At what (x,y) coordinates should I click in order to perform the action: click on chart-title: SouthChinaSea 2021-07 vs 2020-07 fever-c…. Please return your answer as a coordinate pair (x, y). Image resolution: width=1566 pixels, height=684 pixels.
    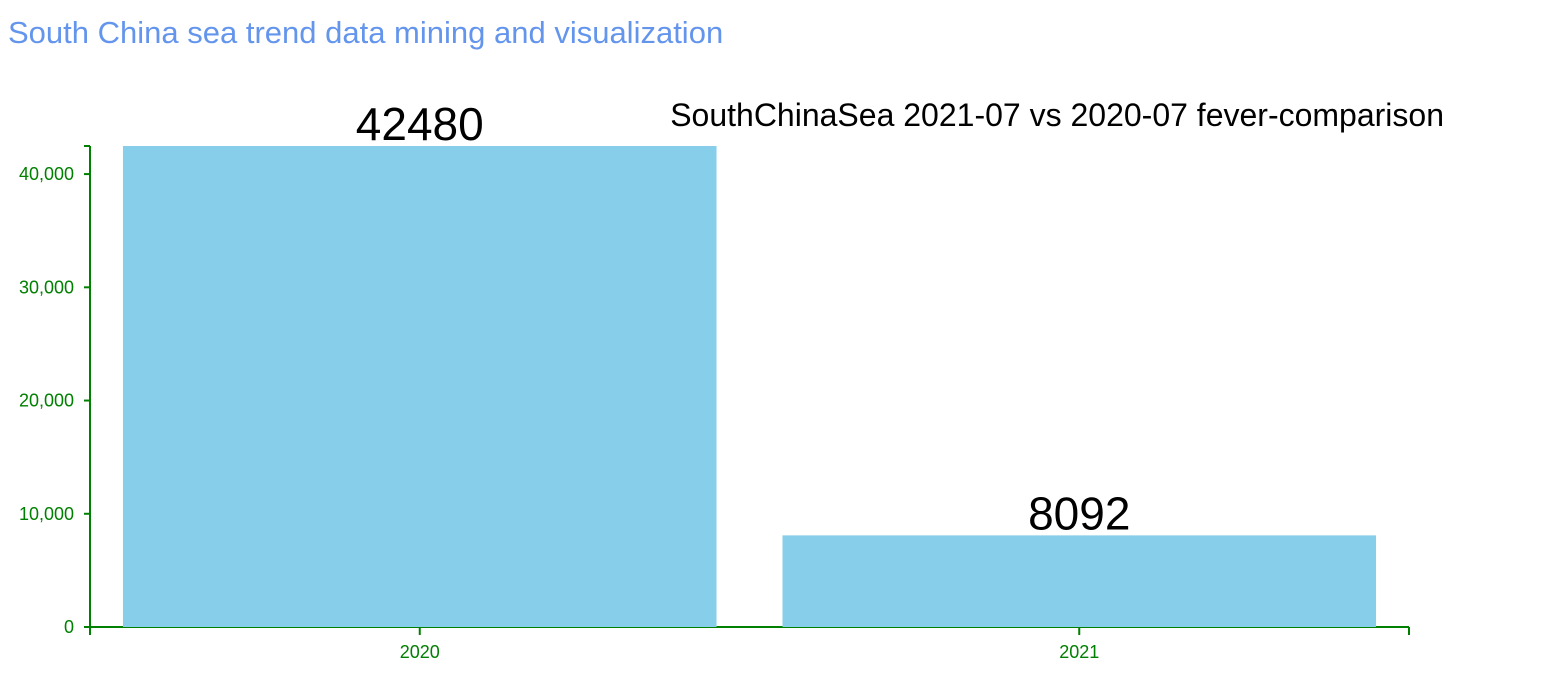
    Looking at the image, I should click on (1057, 115).